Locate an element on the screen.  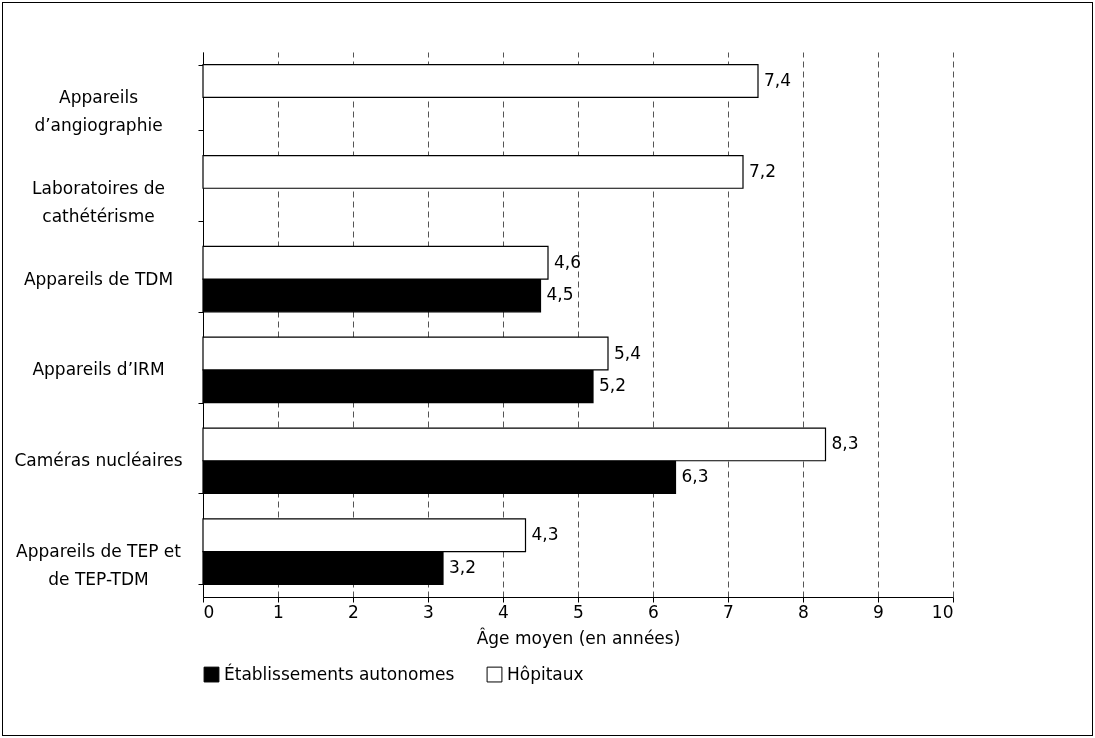
x-tick-label: 1 is located at coordinates (278, 611).